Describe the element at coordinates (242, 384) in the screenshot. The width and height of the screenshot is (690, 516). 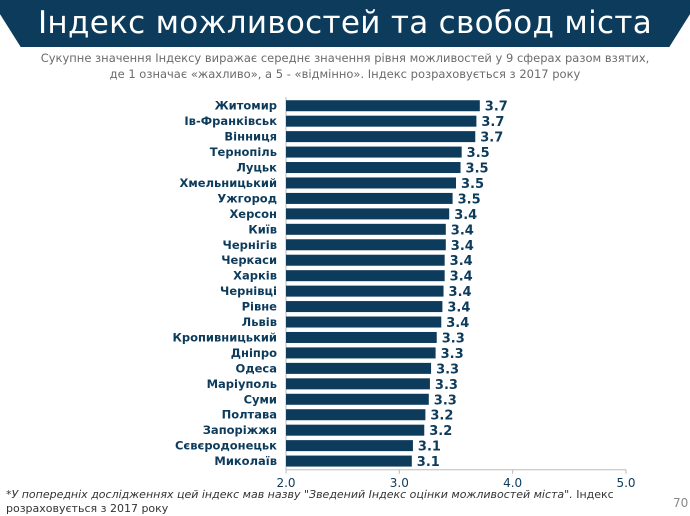
I see `category-label: Маріуполь` at that location.